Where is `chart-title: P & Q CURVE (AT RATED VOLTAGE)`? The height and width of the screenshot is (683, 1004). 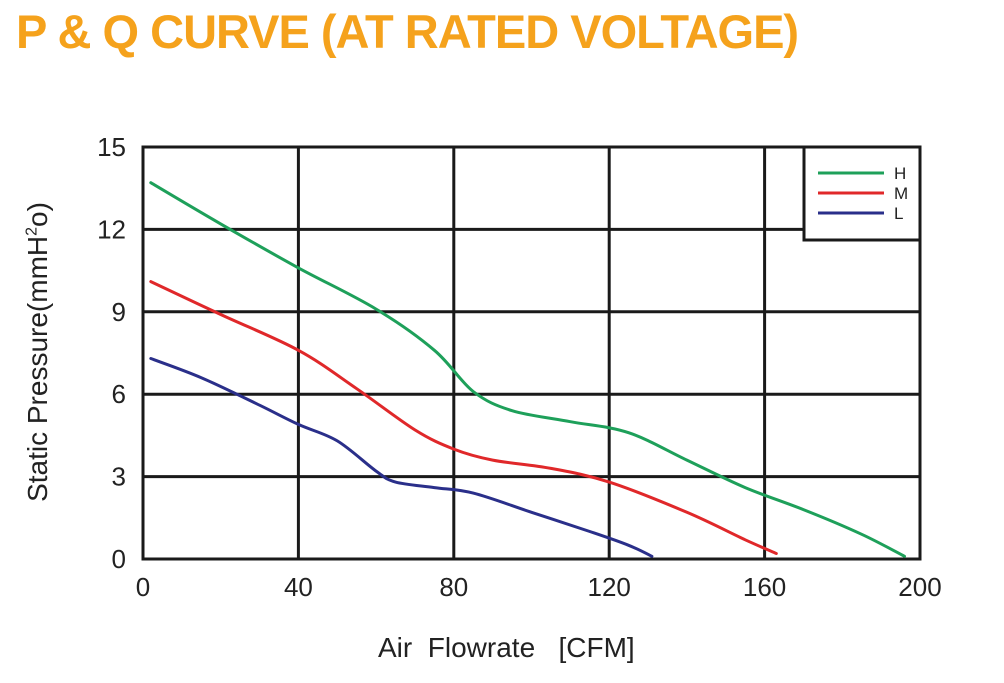 chart-title: P & Q CURVE (AT RATED VOLTAGE) is located at coordinates (407, 31).